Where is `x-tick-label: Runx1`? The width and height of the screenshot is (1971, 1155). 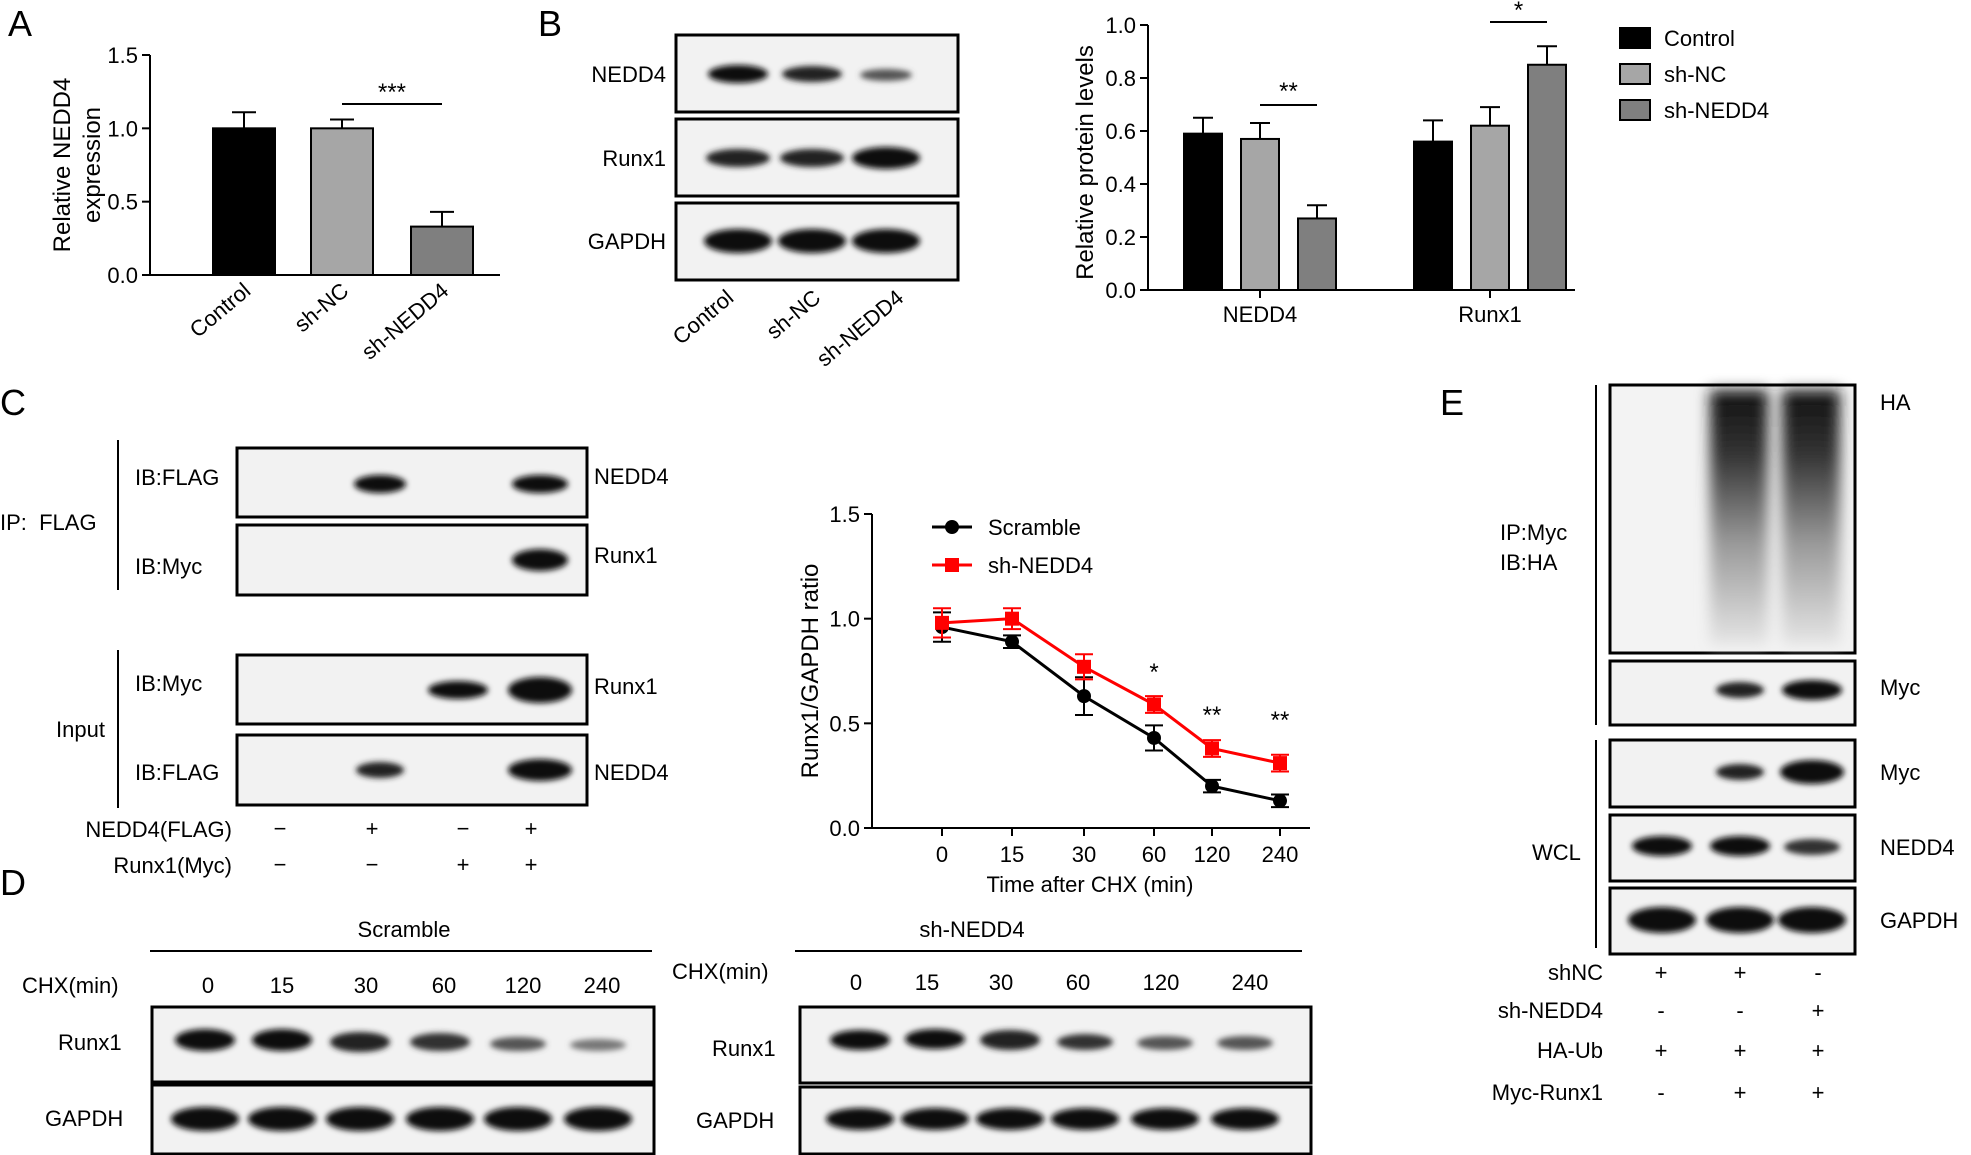 x-tick-label: Runx1 is located at coordinates (1490, 314).